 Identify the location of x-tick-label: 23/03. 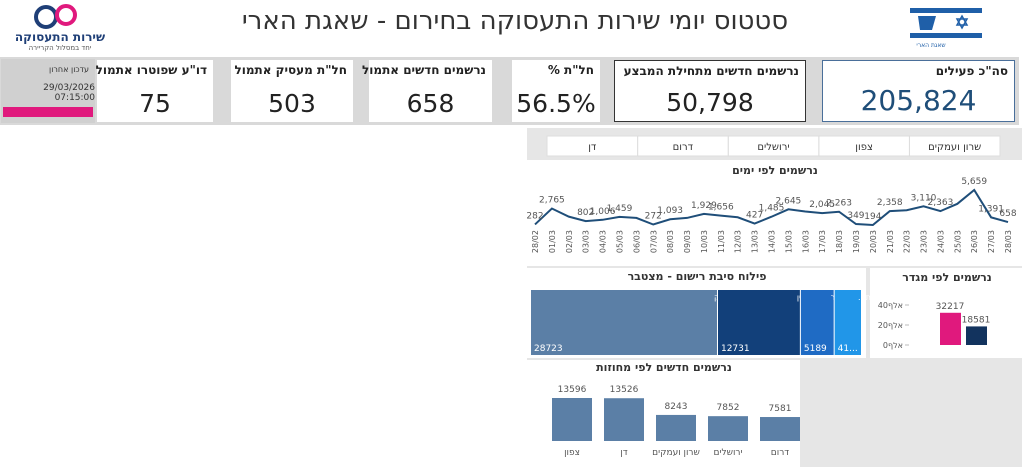
(924, 241).